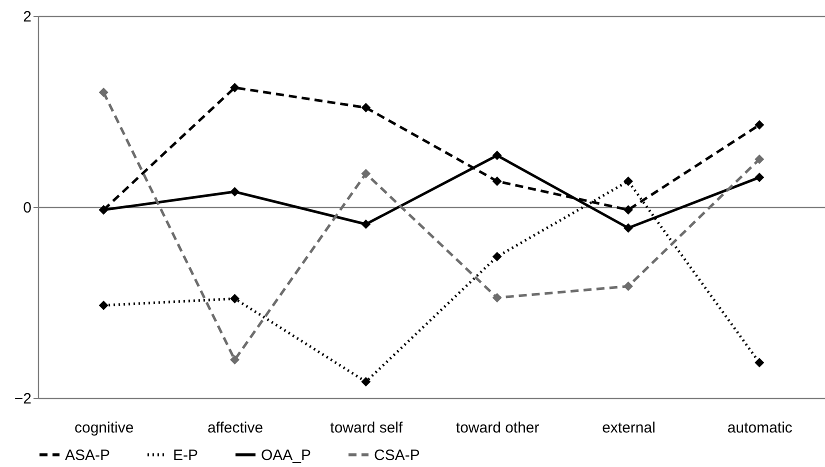 Image resolution: width=825 pixels, height=467 pixels. Describe the element at coordinates (286, 455) in the screenshot. I see `legend-label: OAA_P` at that location.